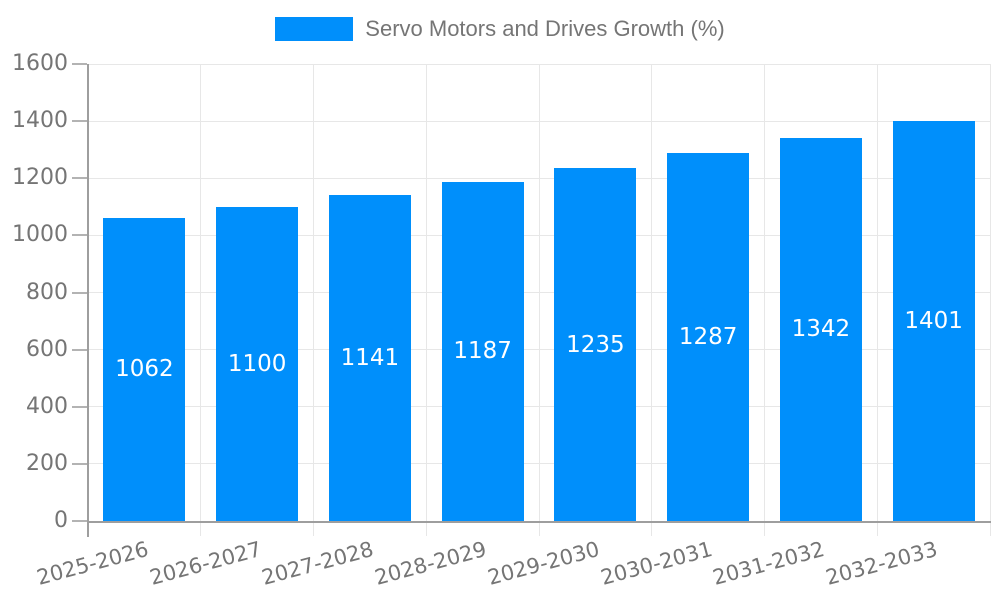 Image resolution: width=1000 pixels, height=600 pixels. What do you see at coordinates (47, 292) in the screenshot?
I see `y-tick-label: 800` at bounding box center [47, 292].